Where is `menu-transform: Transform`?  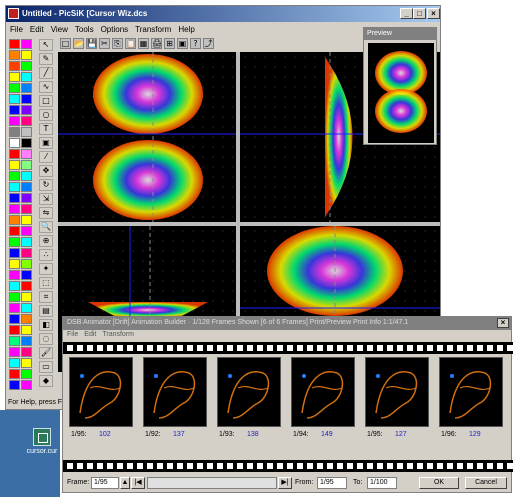 menu-transform: Transform is located at coordinates (153, 29).